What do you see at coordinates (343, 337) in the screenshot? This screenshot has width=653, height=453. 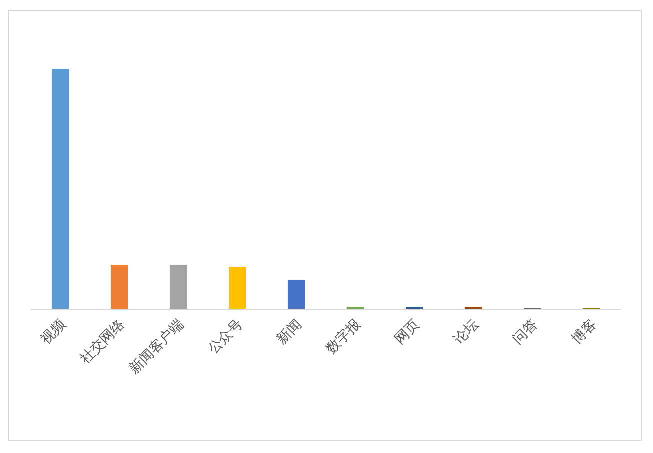 I see `x-tick-label: 数字报` at bounding box center [343, 337].